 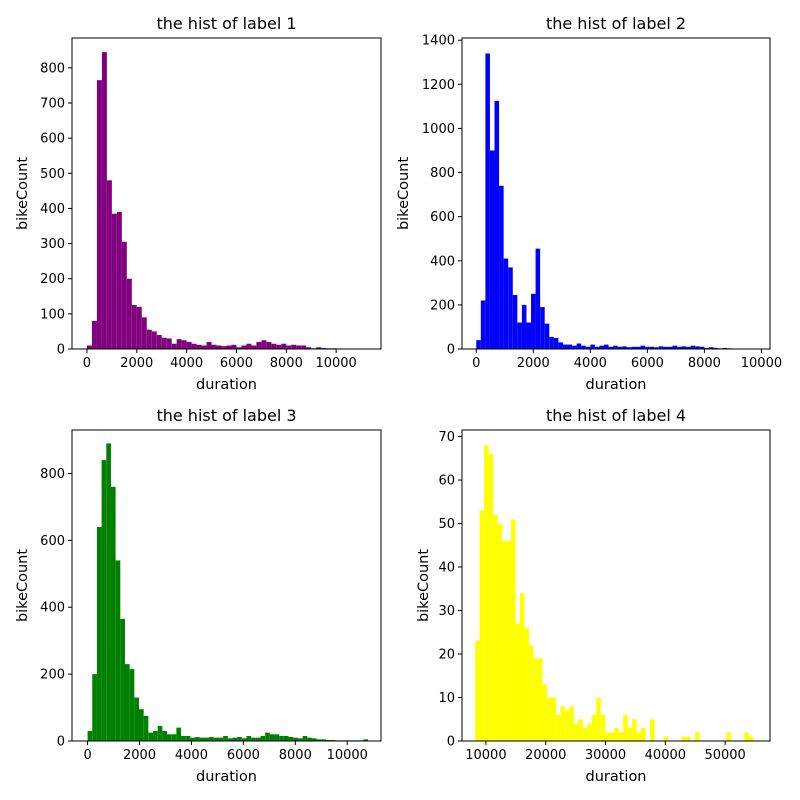 What do you see at coordinates (704, 363) in the screenshot?
I see `x-tick-label: 8000` at bounding box center [704, 363].